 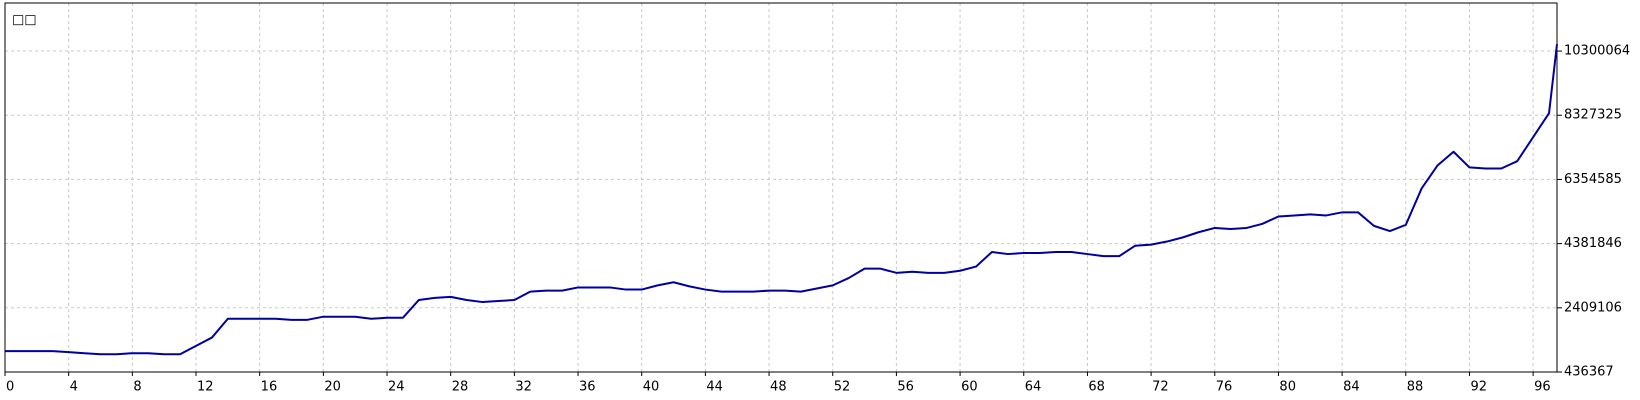 I want to click on x-tick-label: 32, so click(x=523, y=387).